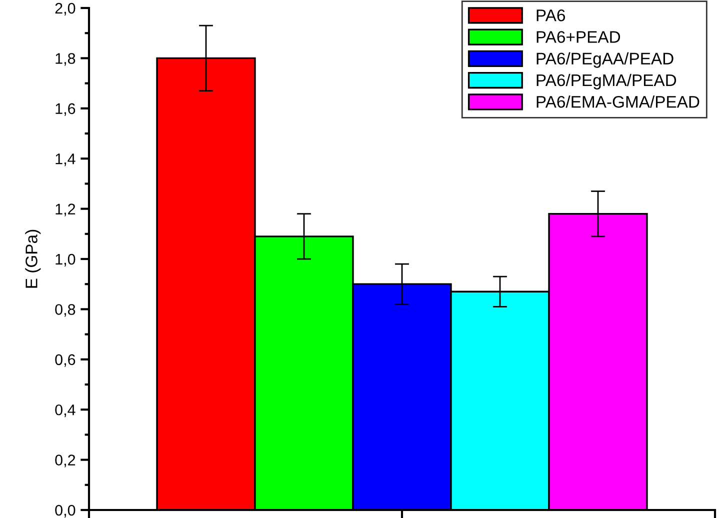  Describe the element at coordinates (618, 102) in the screenshot. I see `legend-label: PA6/EMA-GMA/PEAD` at that location.